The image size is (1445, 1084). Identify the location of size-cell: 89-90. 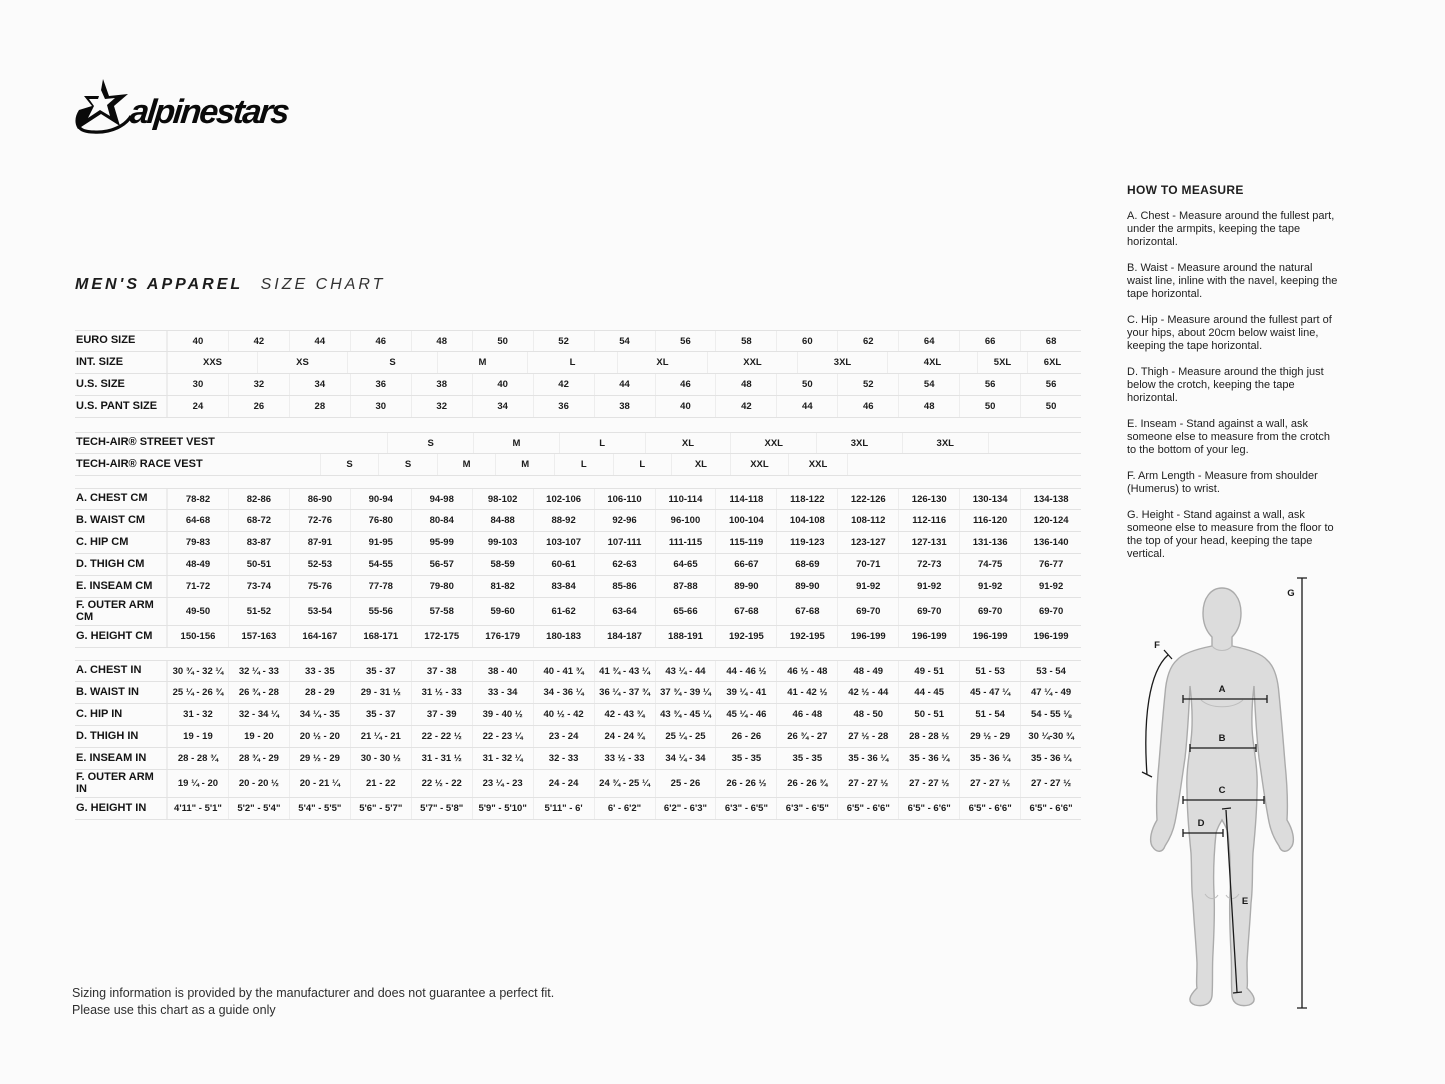
(806, 586).